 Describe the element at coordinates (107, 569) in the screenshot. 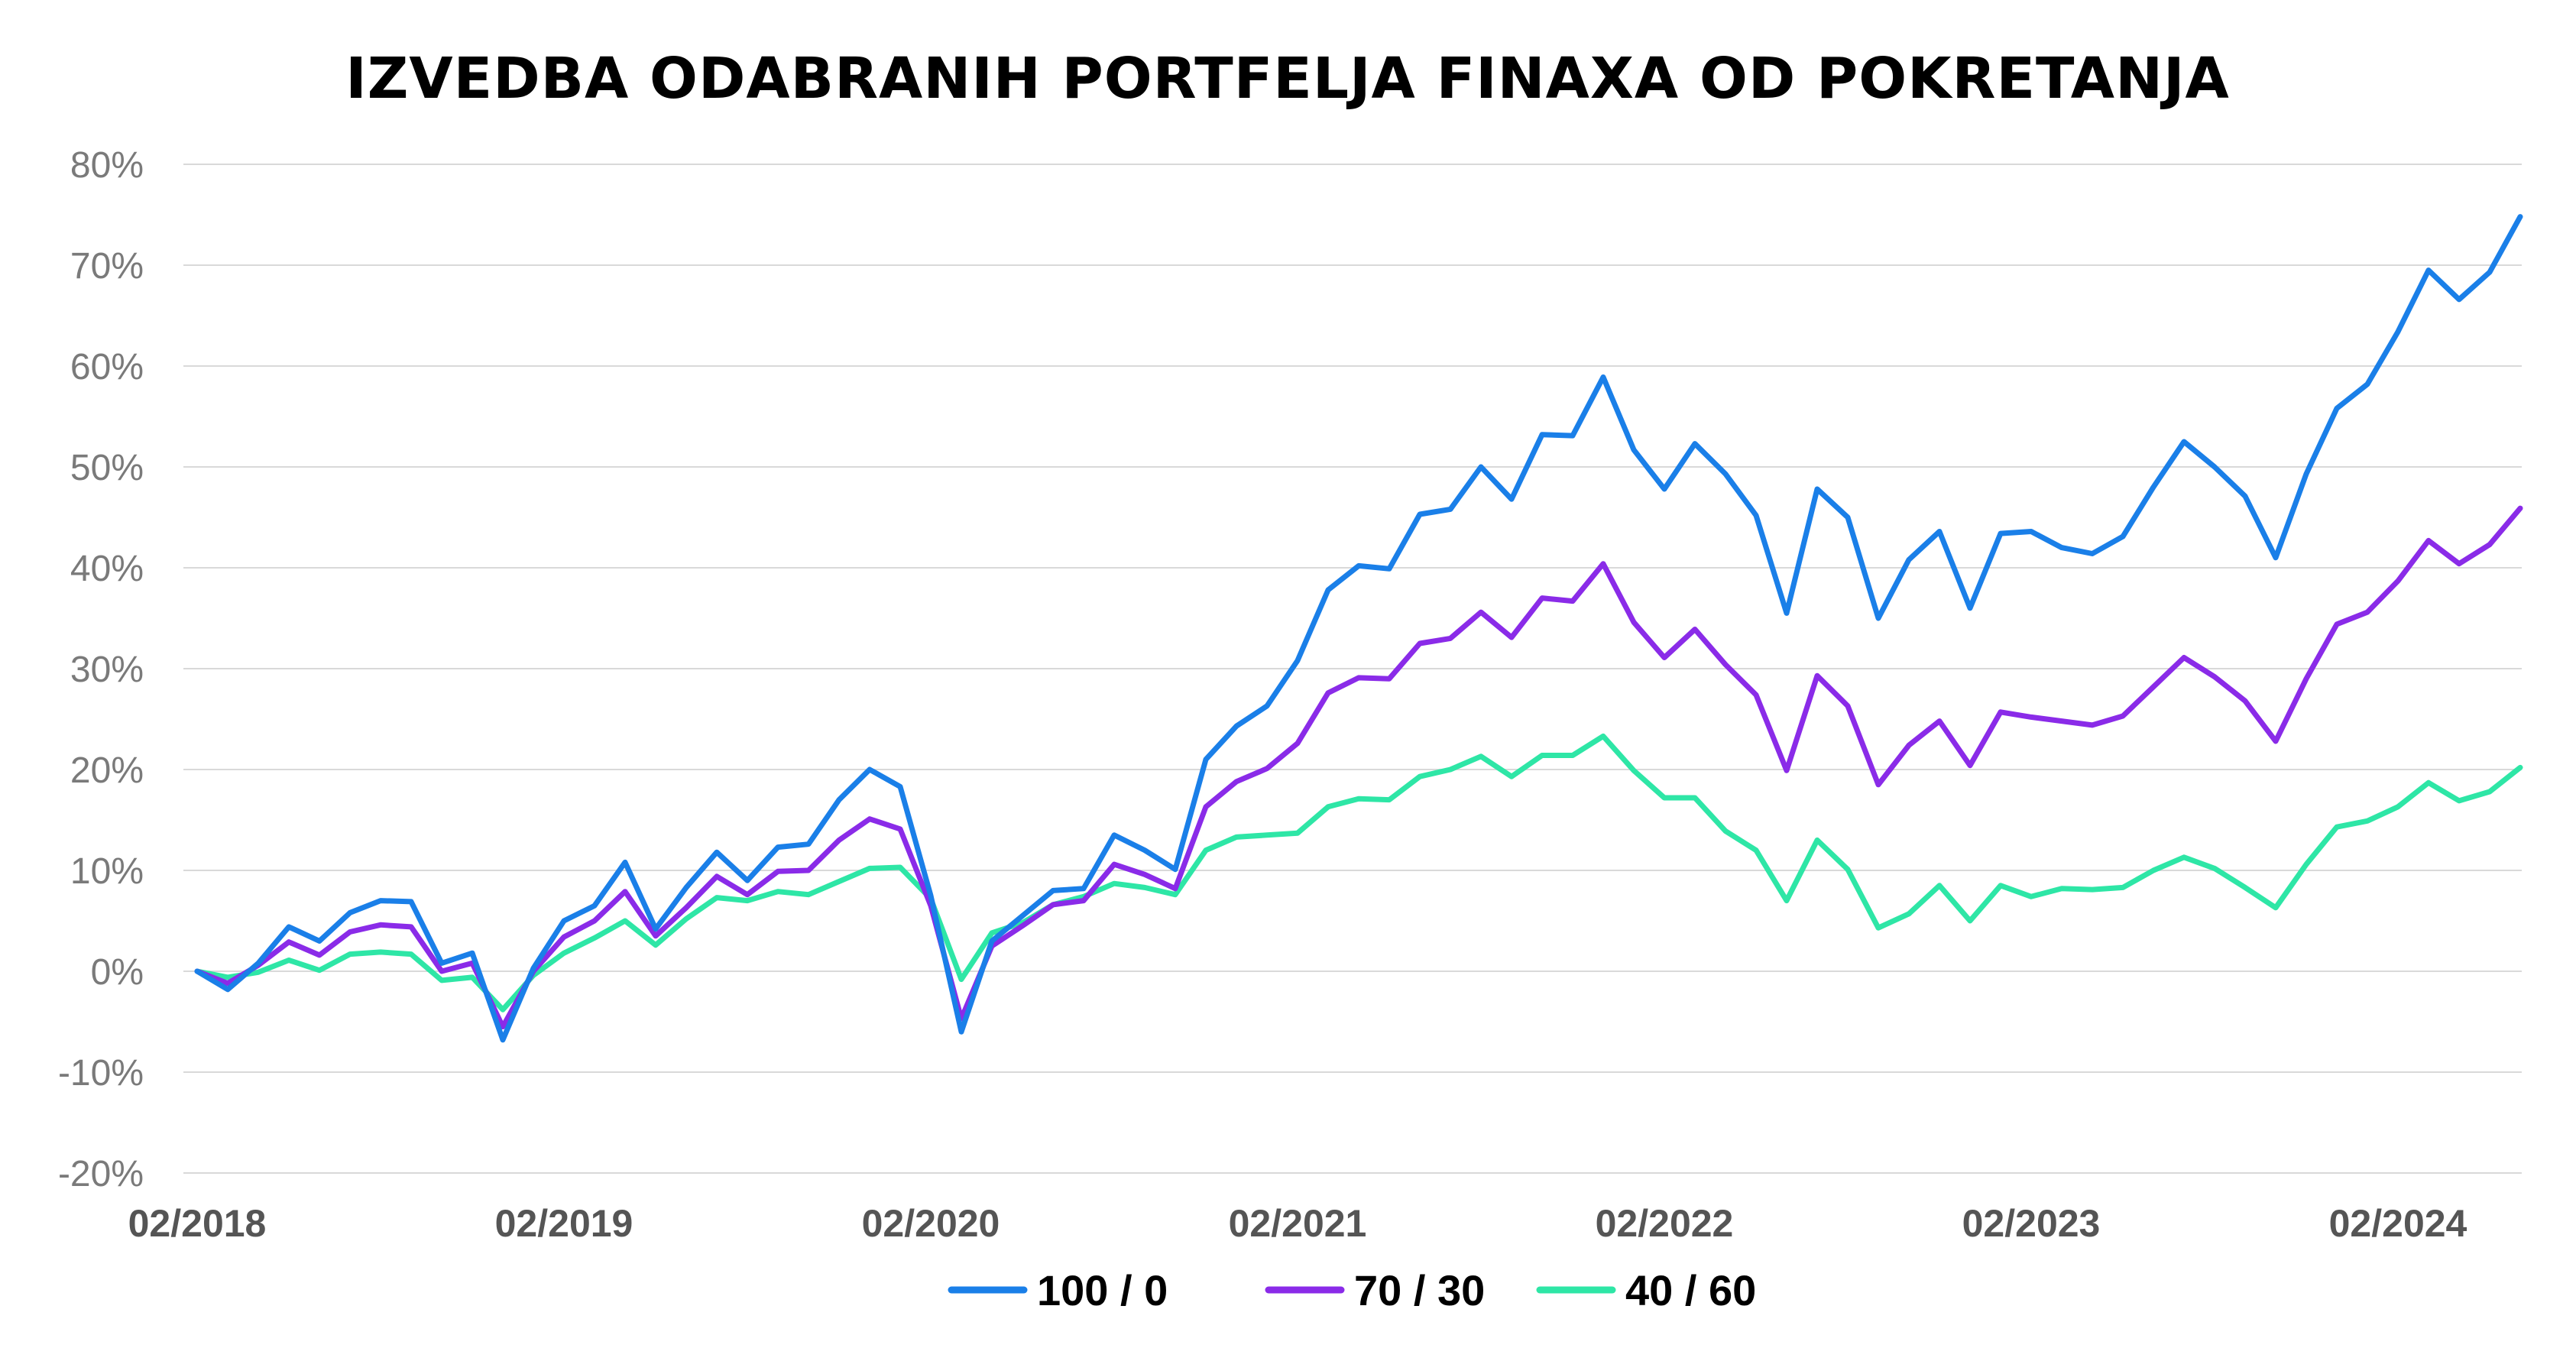

I see `y-tick-label: 40%` at that location.